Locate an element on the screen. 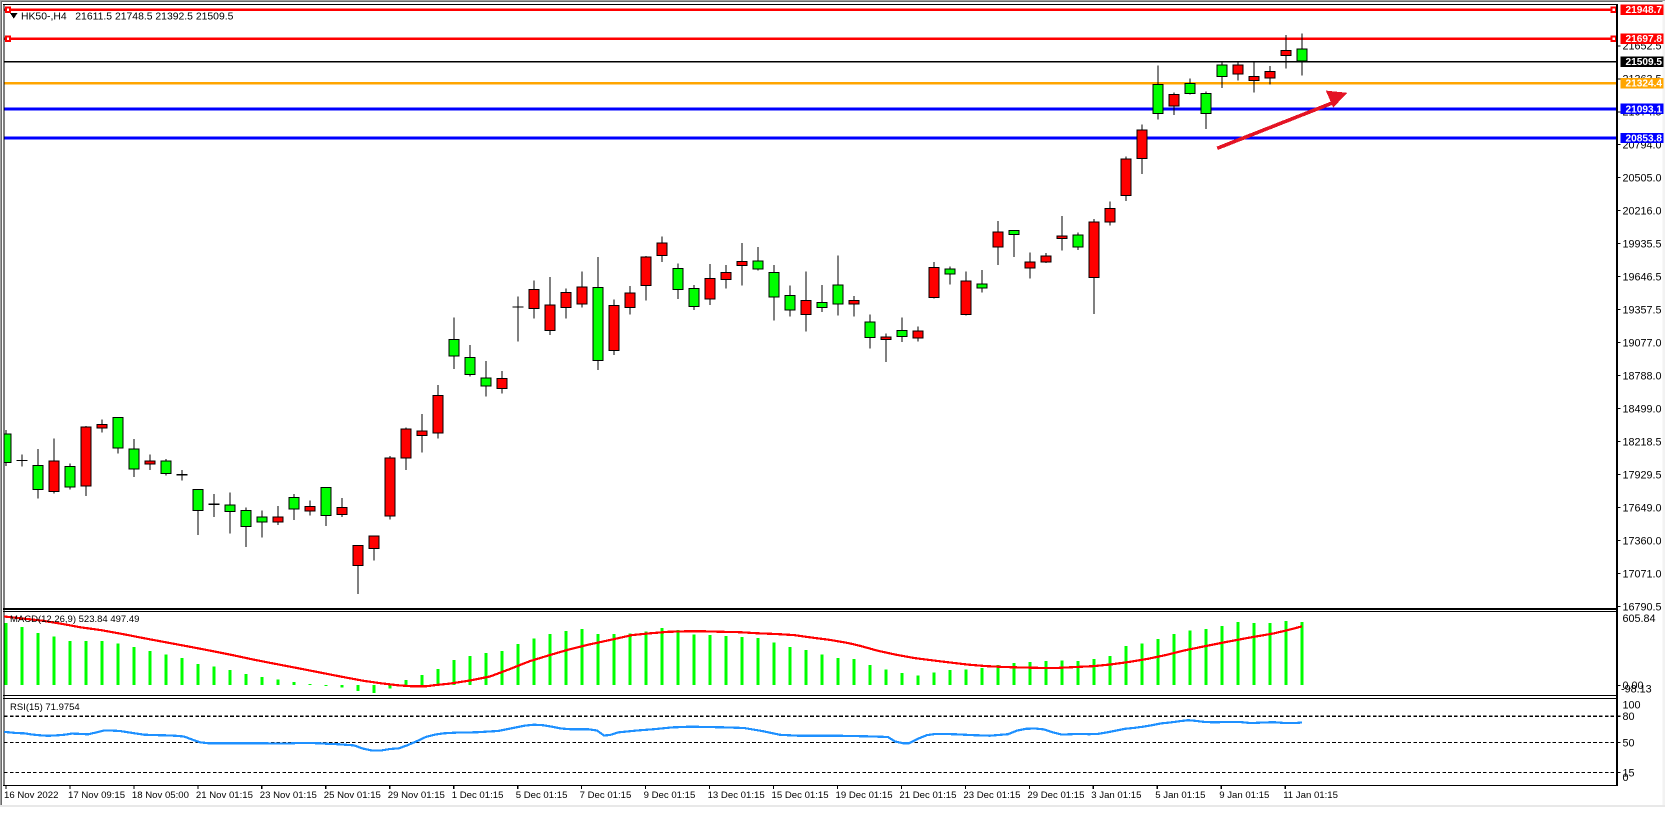 The image size is (1665, 813). svg-text: 29 Nov 01:15 is located at coordinates (416, 795).